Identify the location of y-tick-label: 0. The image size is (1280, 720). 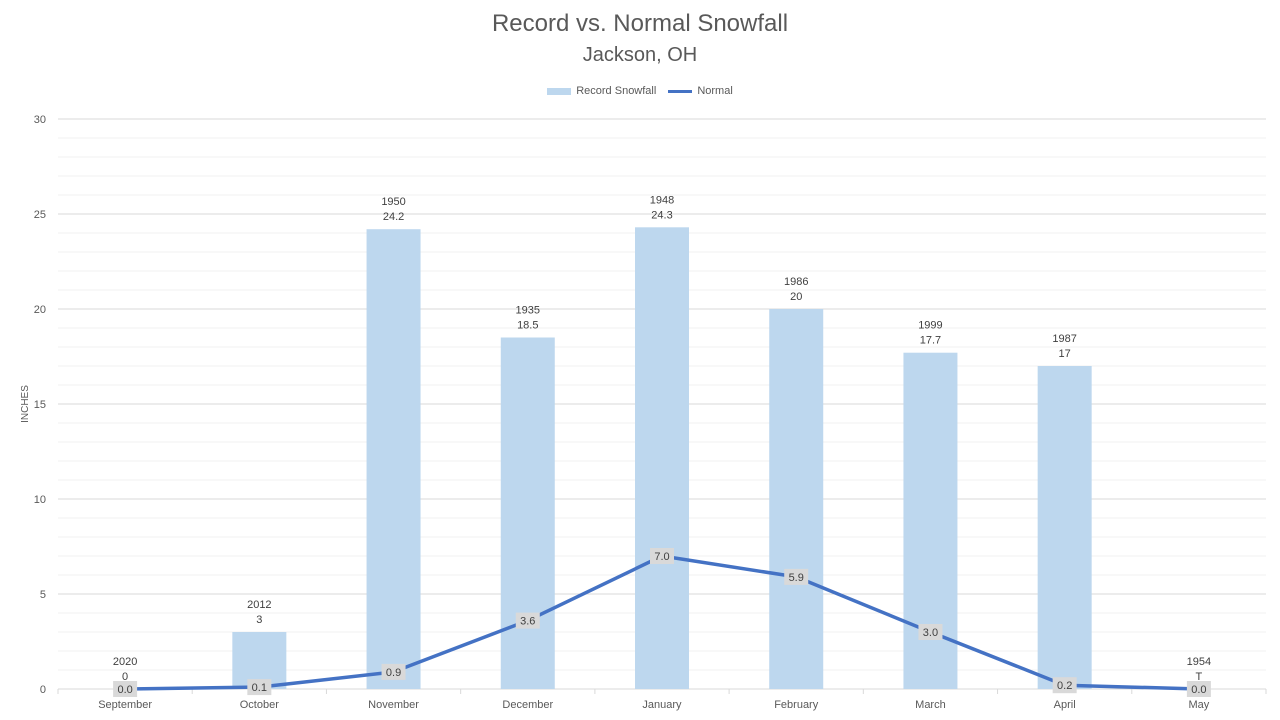
(43, 690).